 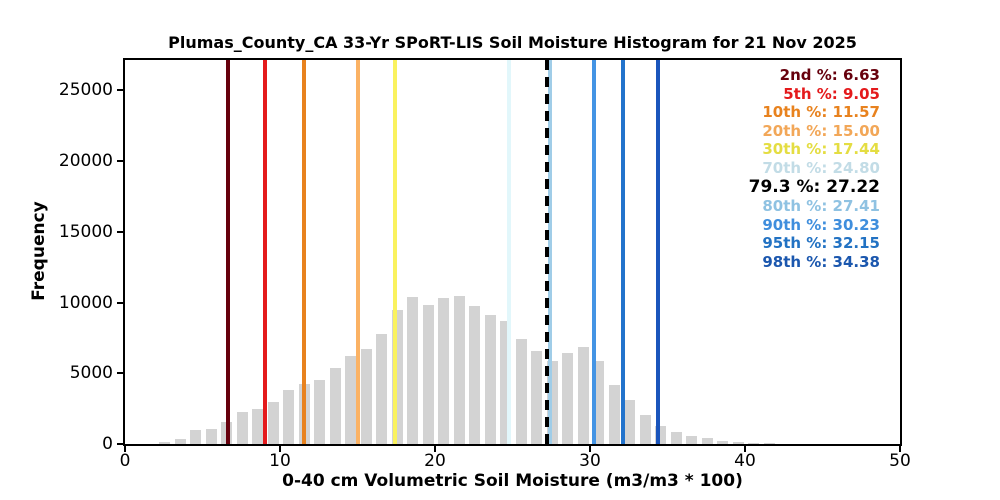 I want to click on legend-row: 80th %: 27.41, so click(x=821, y=206).